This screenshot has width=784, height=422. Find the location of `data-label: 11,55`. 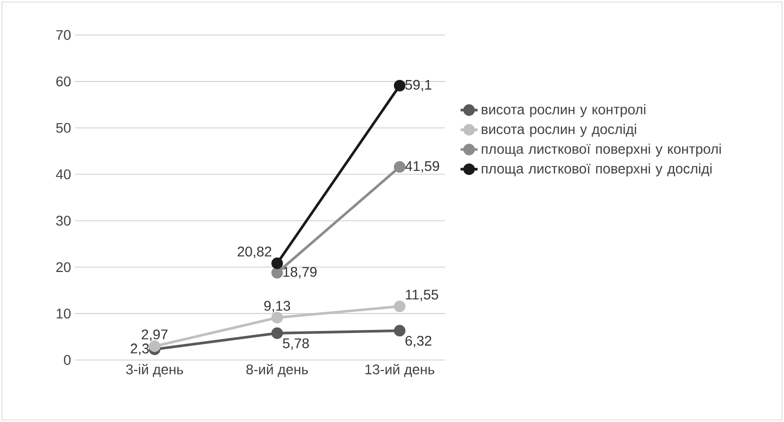

data-label: 11,55 is located at coordinates (422, 296).